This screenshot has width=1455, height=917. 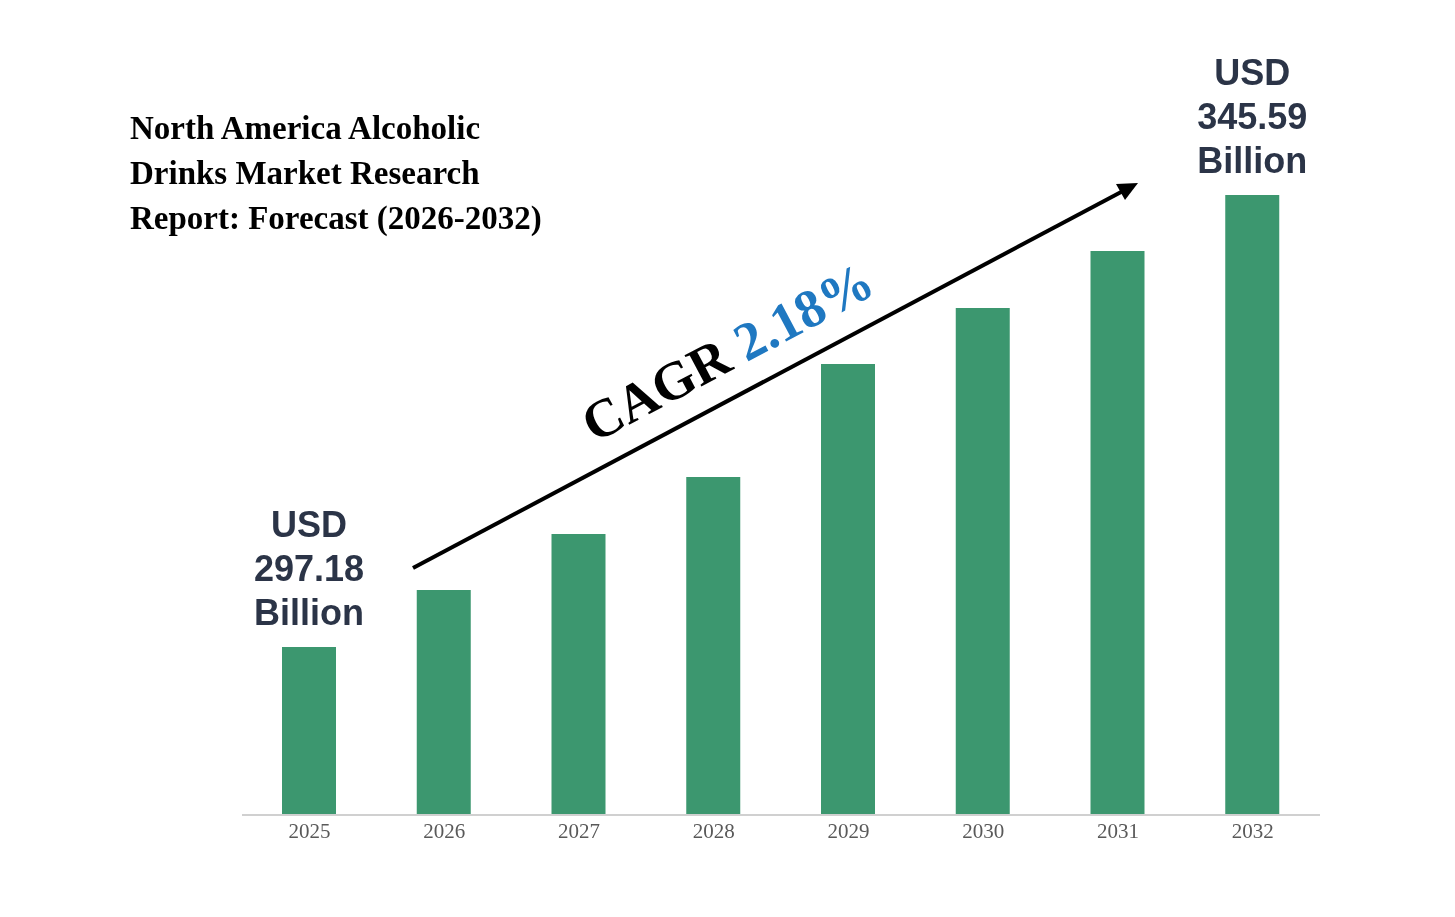 I want to click on data-label: USD 297.18 Billion, so click(x=309, y=569).